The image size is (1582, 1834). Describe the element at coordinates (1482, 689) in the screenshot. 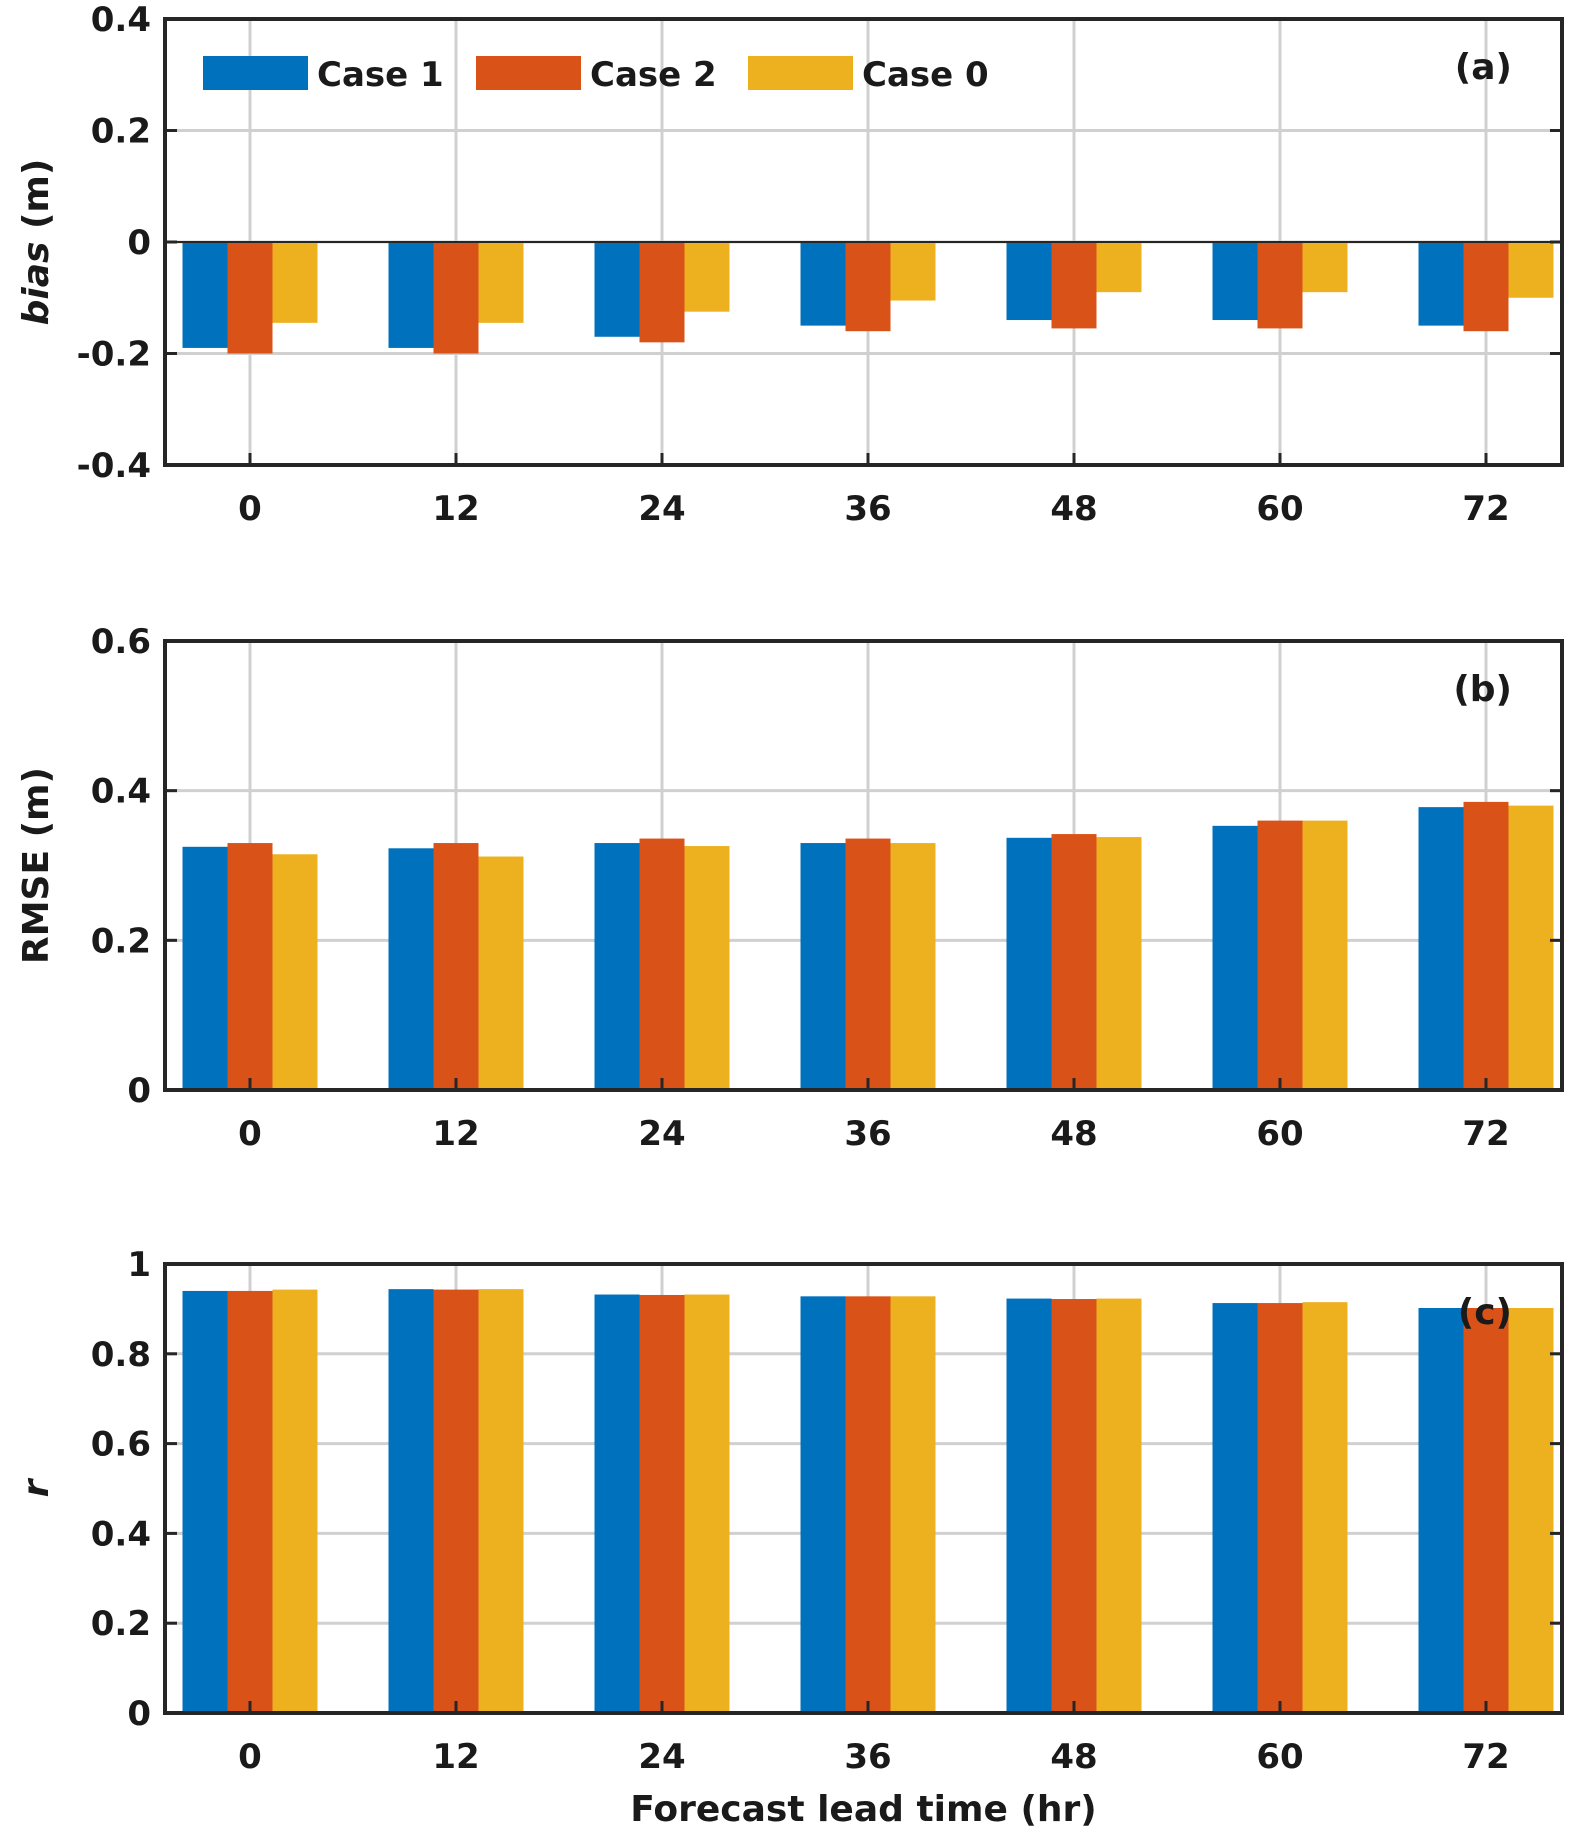

I see `panel-label: (b)` at that location.